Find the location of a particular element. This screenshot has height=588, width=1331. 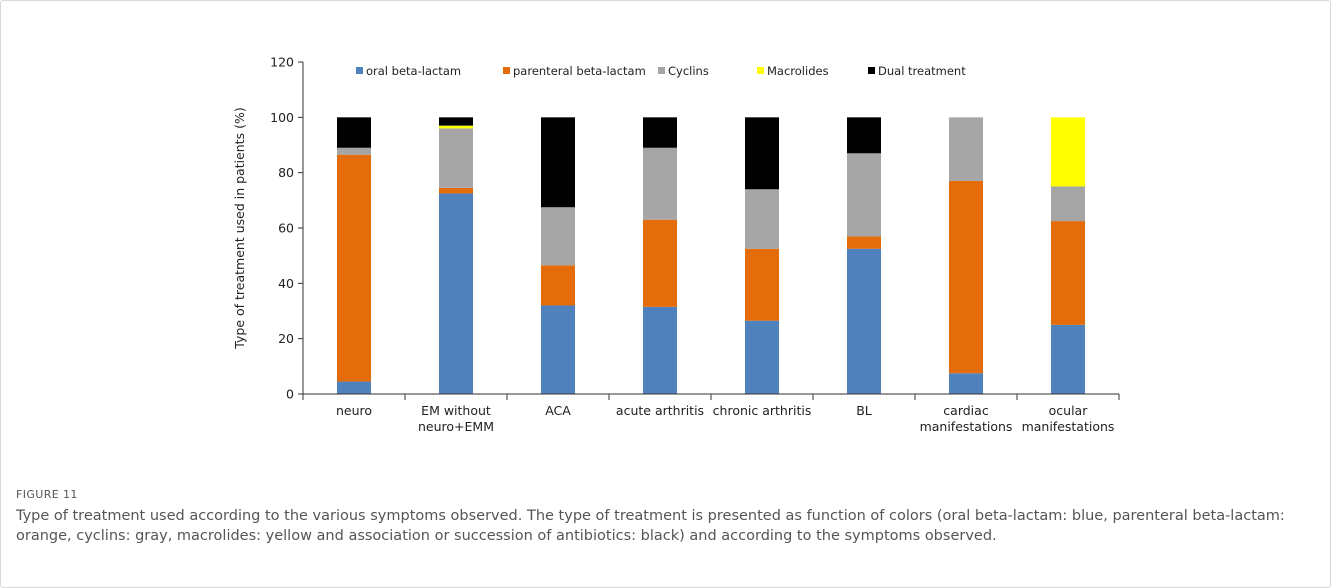

legend-item: Cyclins is located at coordinates (683, 71).